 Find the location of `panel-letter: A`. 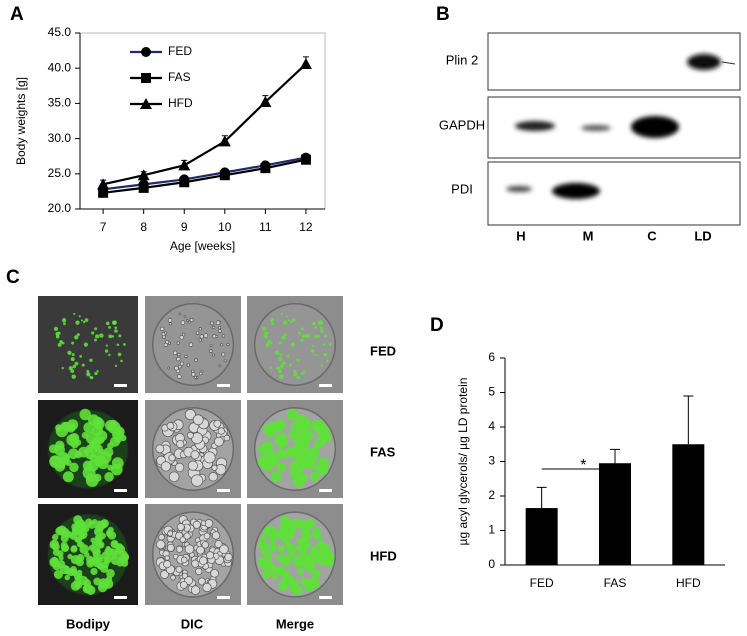

panel-letter: A is located at coordinates (17, 14).